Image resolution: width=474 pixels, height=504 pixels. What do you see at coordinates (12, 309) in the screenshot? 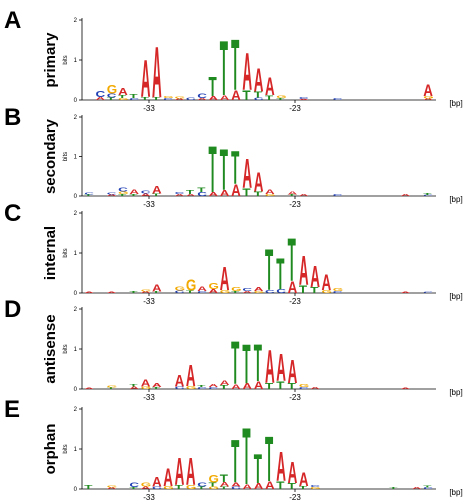
I see `panel-letter: D` at bounding box center [12, 309].